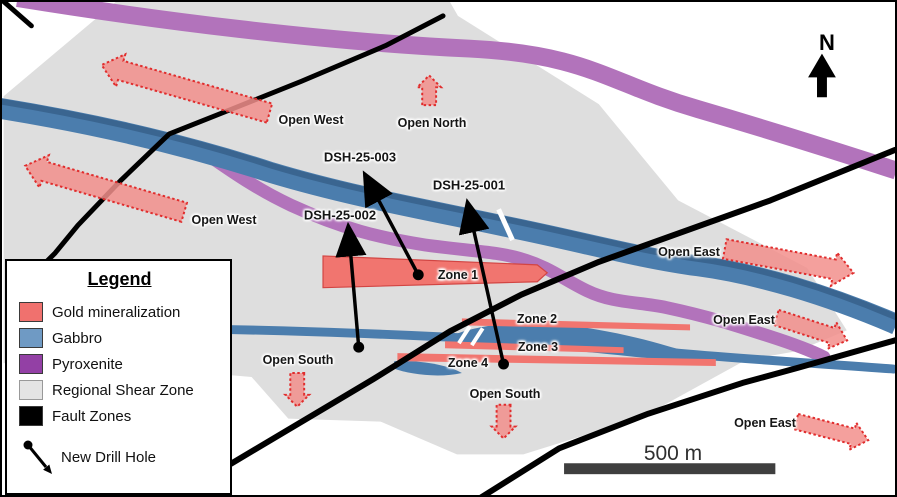  I want to click on gabbro-lower-break-slashes, so click(471, 336).